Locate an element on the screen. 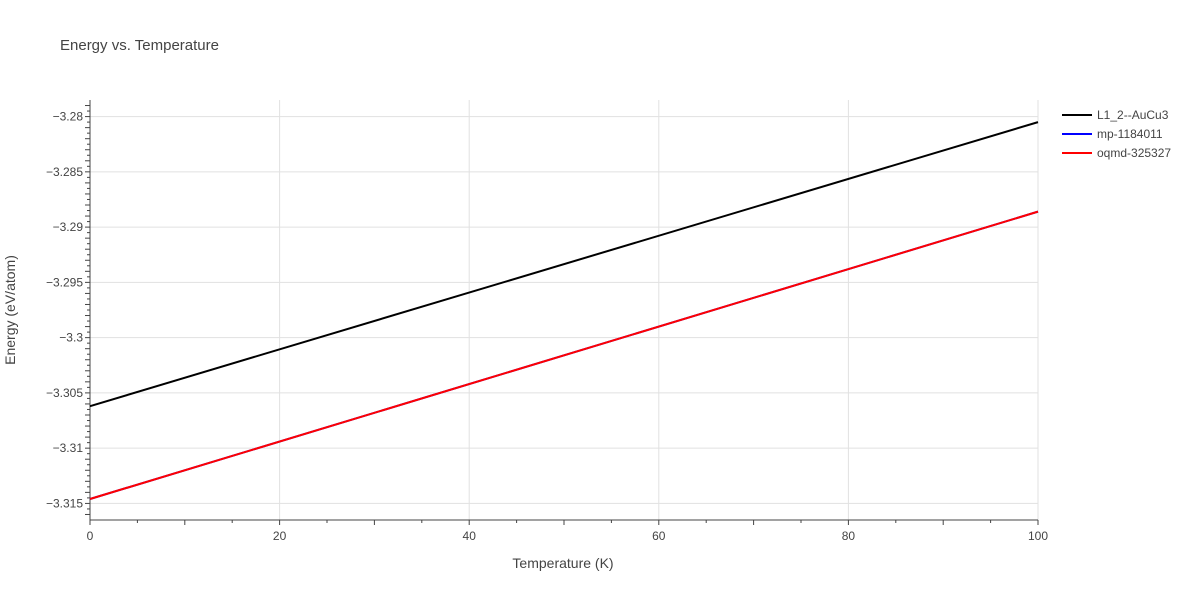 This screenshot has height=600, width=1200. y-tick-label: −3.28 is located at coordinates (68, 117).